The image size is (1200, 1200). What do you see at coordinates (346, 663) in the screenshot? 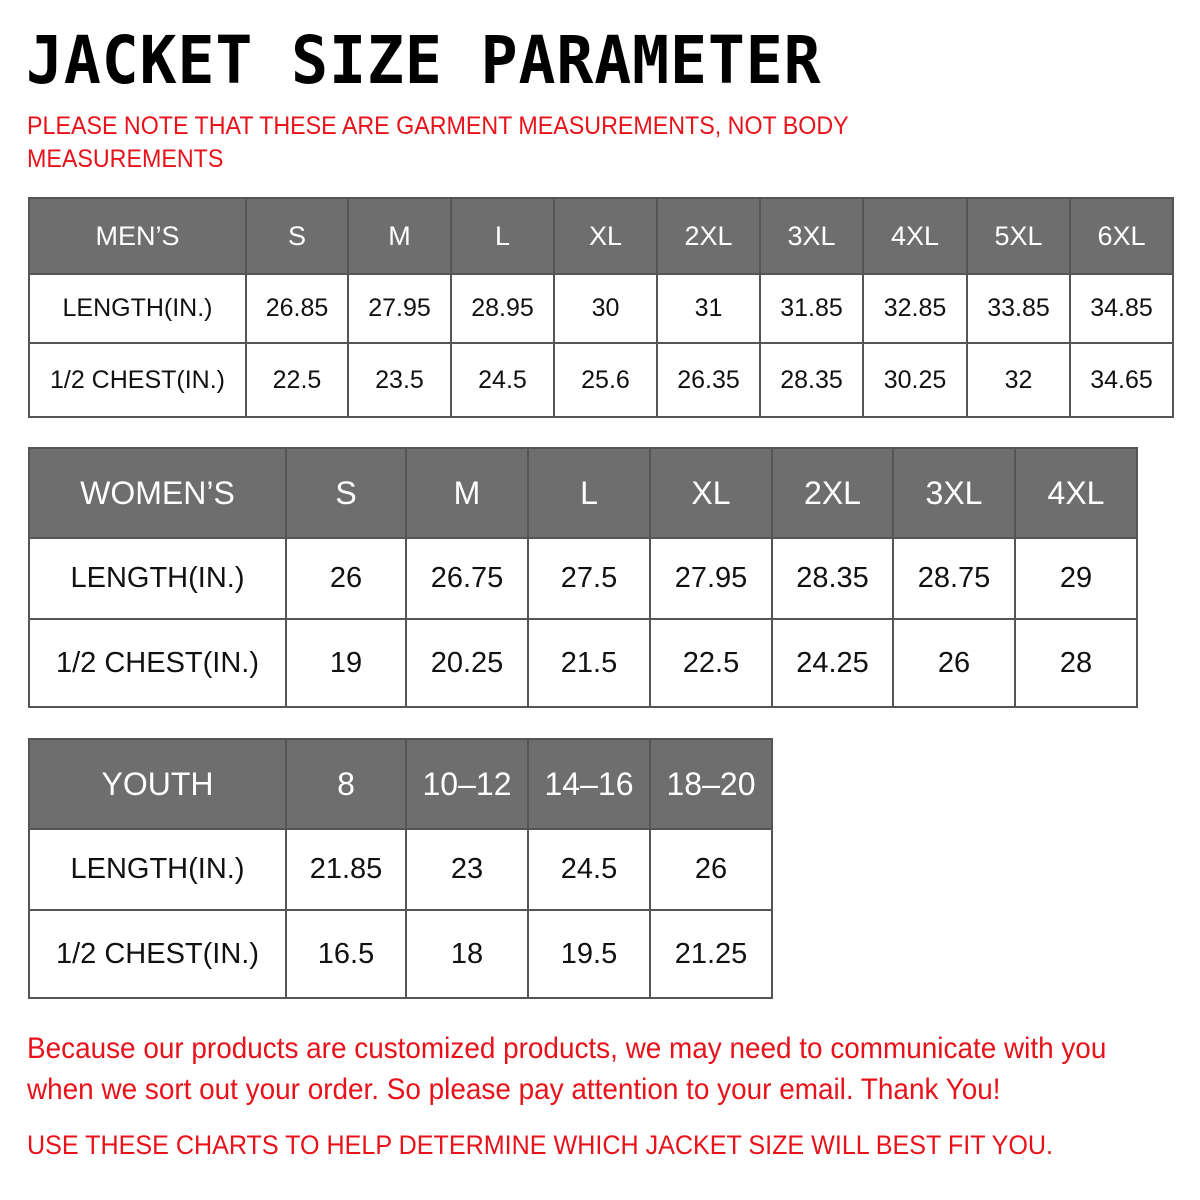
I see `measurement-cell: 19` at bounding box center [346, 663].